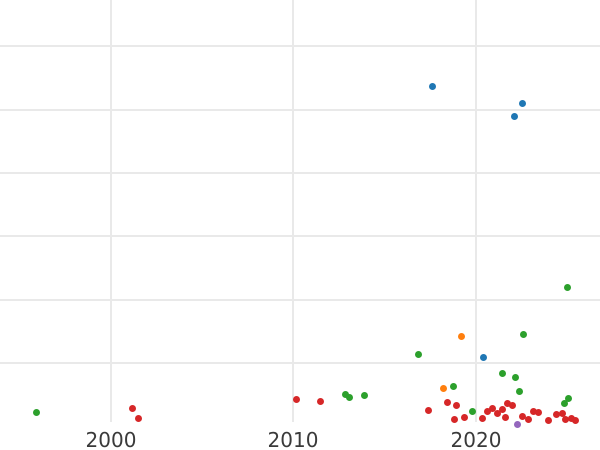 The width and height of the screenshot is (600, 450). Describe the element at coordinates (293, 439) in the screenshot. I see `x-tick-label: 2010` at that location.